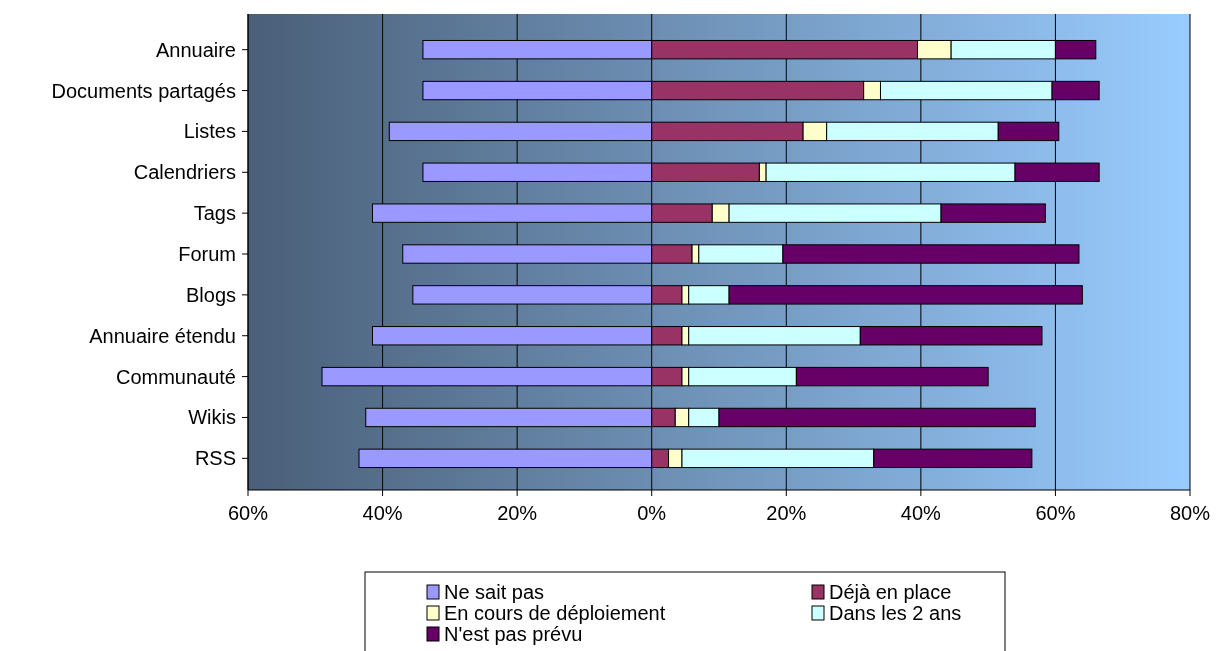 This screenshot has height=651, width=1223. I want to click on x-tick-label: 80%, so click(1190, 513).